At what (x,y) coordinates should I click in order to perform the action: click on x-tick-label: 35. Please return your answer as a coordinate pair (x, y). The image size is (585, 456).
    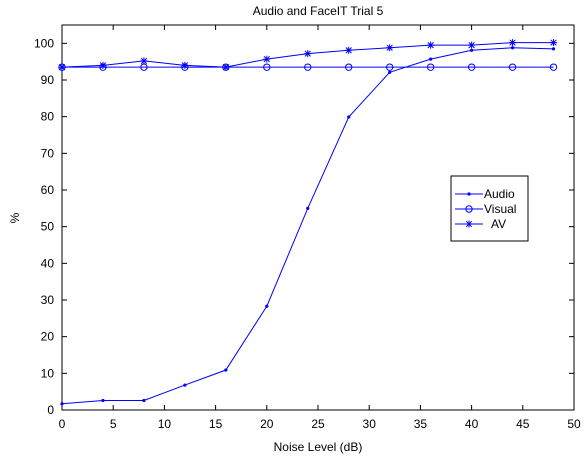
    Looking at the image, I should click on (421, 424).